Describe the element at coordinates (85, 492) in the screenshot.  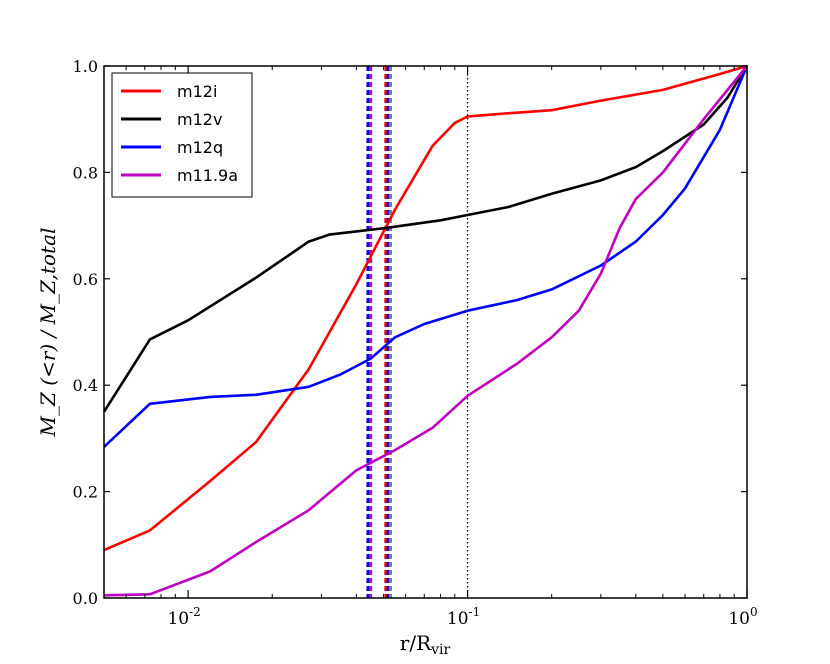
I see `y-tick-label: 0.2` at that location.